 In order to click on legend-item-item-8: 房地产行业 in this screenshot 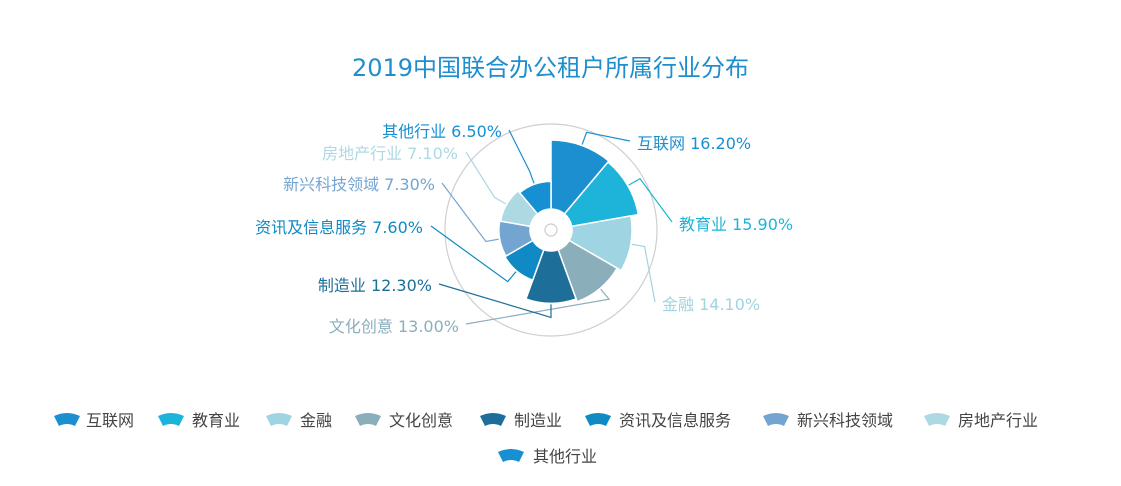, I will do `click(981, 420)`.